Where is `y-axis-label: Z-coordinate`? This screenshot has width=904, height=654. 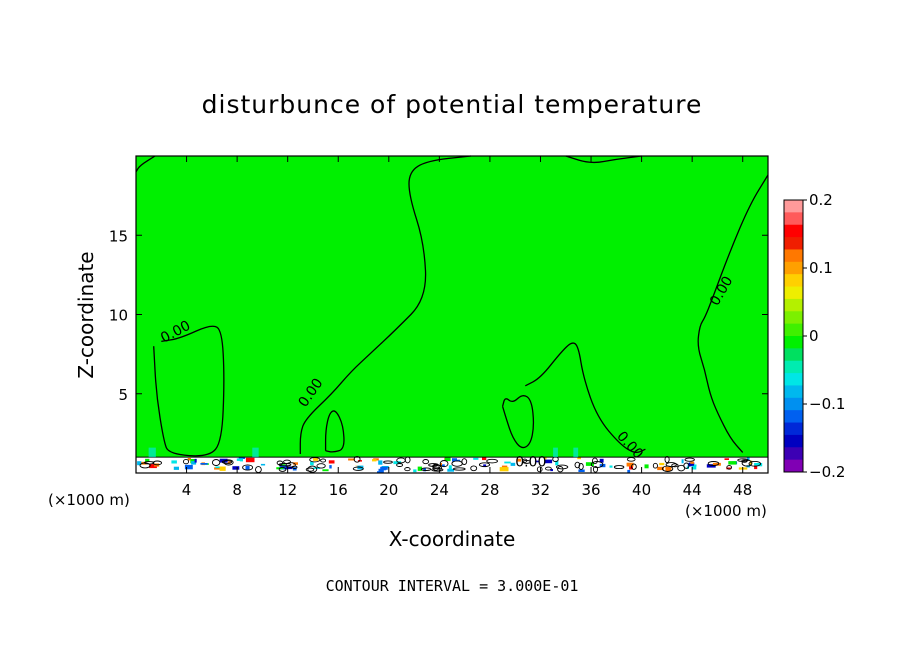
y-axis-label: Z-coordinate is located at coordinates (86, 314).